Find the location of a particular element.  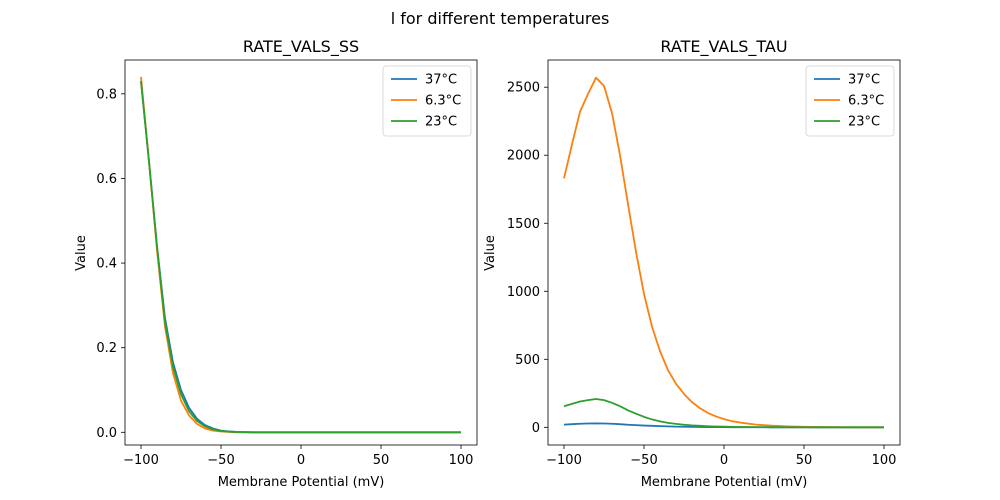

axes-title: RATE_VALS_SS is located at coordinates (301, 47).